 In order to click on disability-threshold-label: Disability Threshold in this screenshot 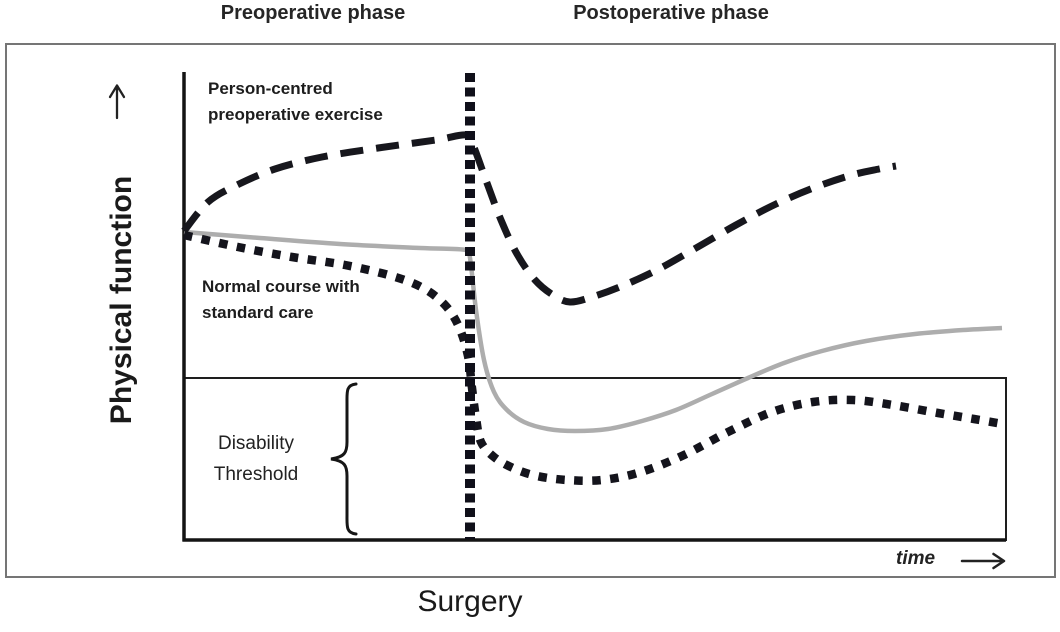, I will do `click(256, 459)`.